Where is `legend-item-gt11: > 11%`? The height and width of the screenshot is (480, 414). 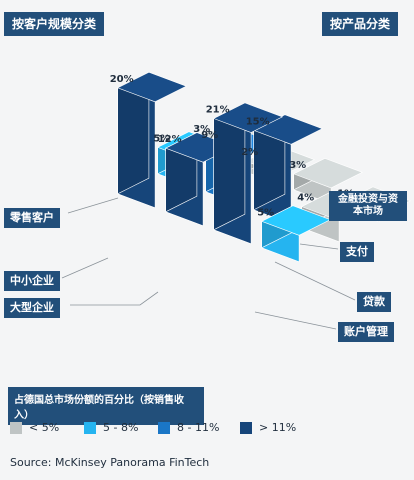 legend-item-gt11: > 11% is located at coordinates (268, 427).